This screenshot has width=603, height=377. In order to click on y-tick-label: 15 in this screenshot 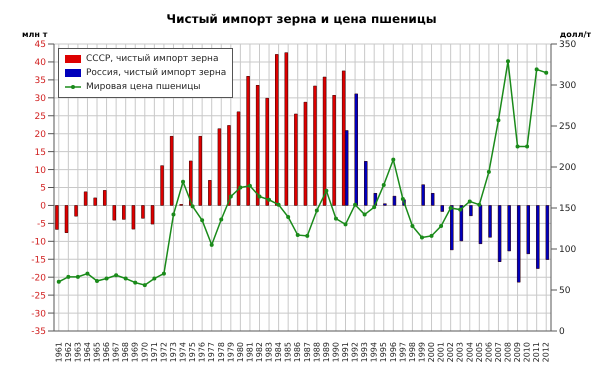, I will do `click(40, 153)`.